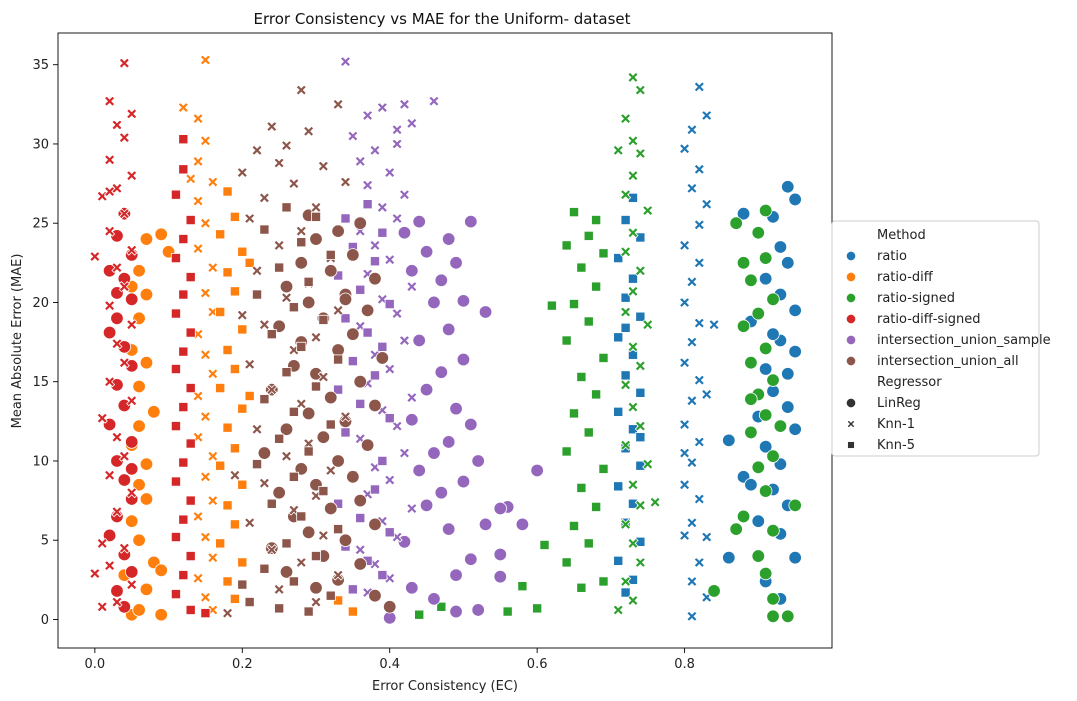 Image resolution: width=1077 pixels, height=701 pixels. I want to click on legend-marker-ratio-diff-signed, so click(851, 319).